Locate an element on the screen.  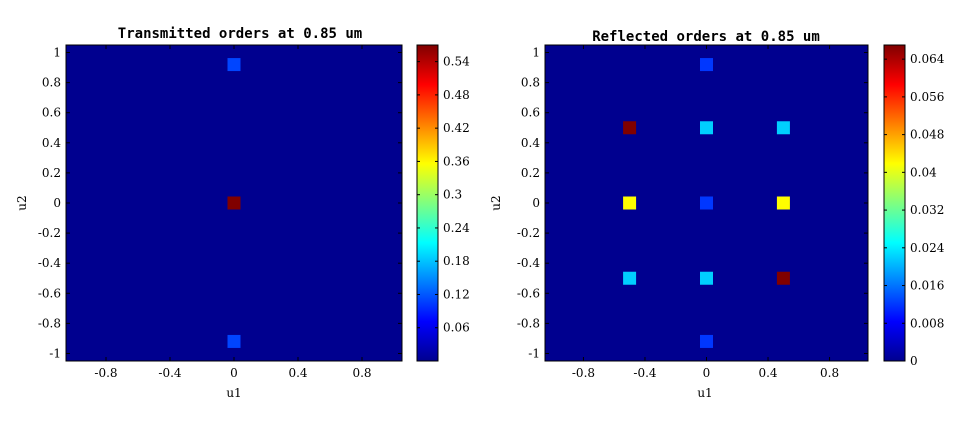
transmitted-x-tick-label: -0.8 is located at coordinates (105, 373).